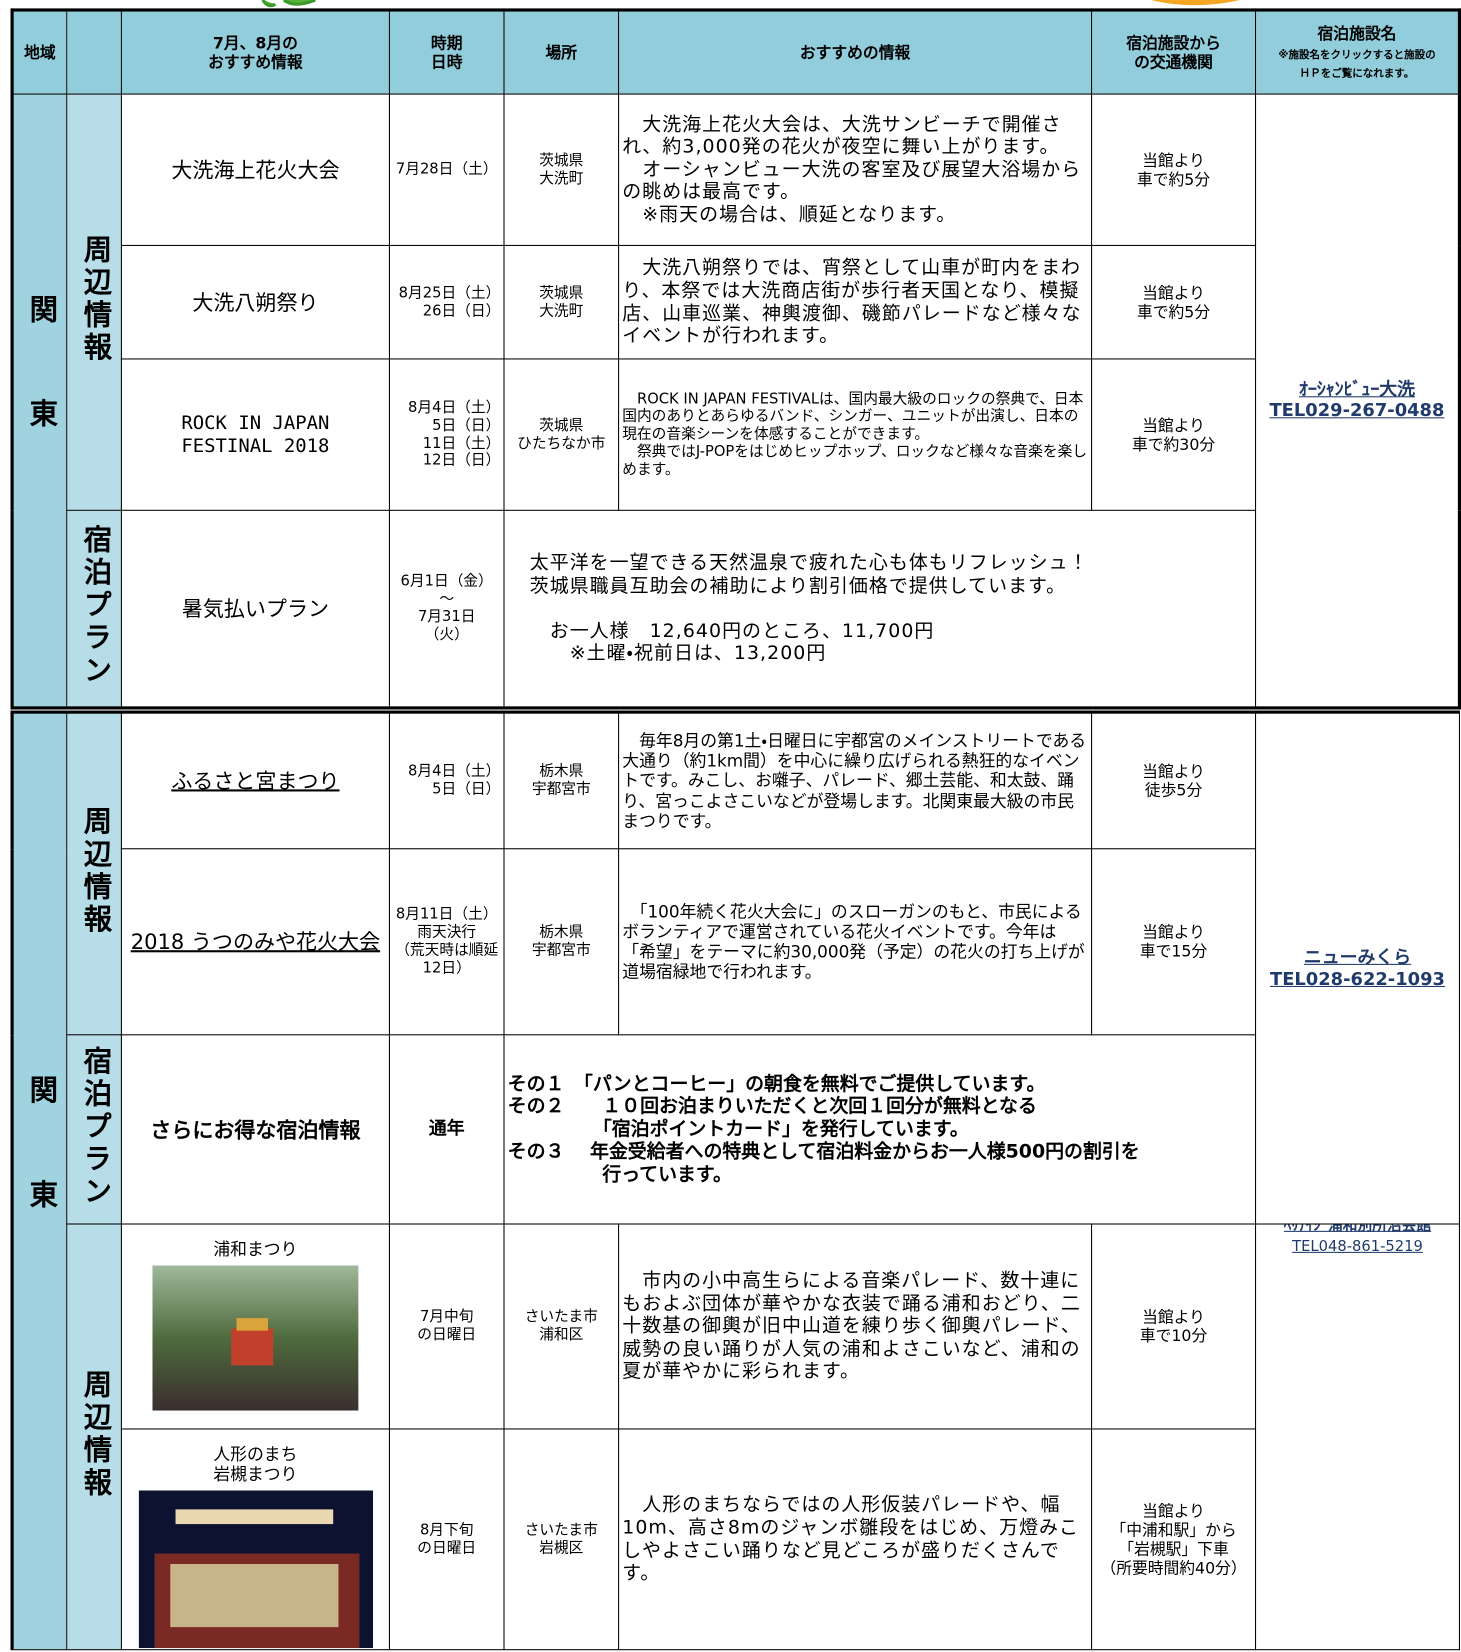 This screenshot has width=1461, height=1652. I want to click on event-cell: 人形のまち 岩槻まつり, so click(255, 1539).